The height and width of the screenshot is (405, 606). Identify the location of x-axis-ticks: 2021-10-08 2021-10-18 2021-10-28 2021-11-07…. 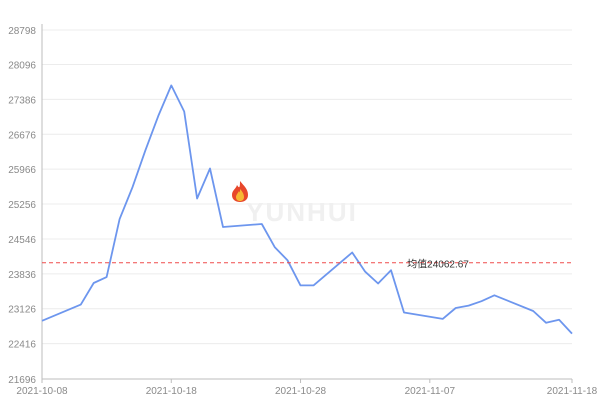
(307, 388).